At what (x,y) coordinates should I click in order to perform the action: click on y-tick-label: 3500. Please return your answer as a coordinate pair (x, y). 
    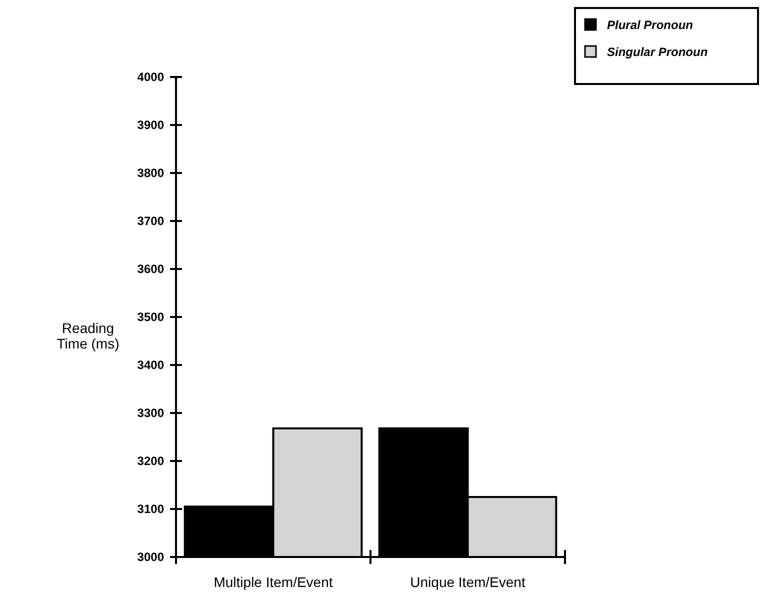
    Looking at the image, I should click on (150, 317).